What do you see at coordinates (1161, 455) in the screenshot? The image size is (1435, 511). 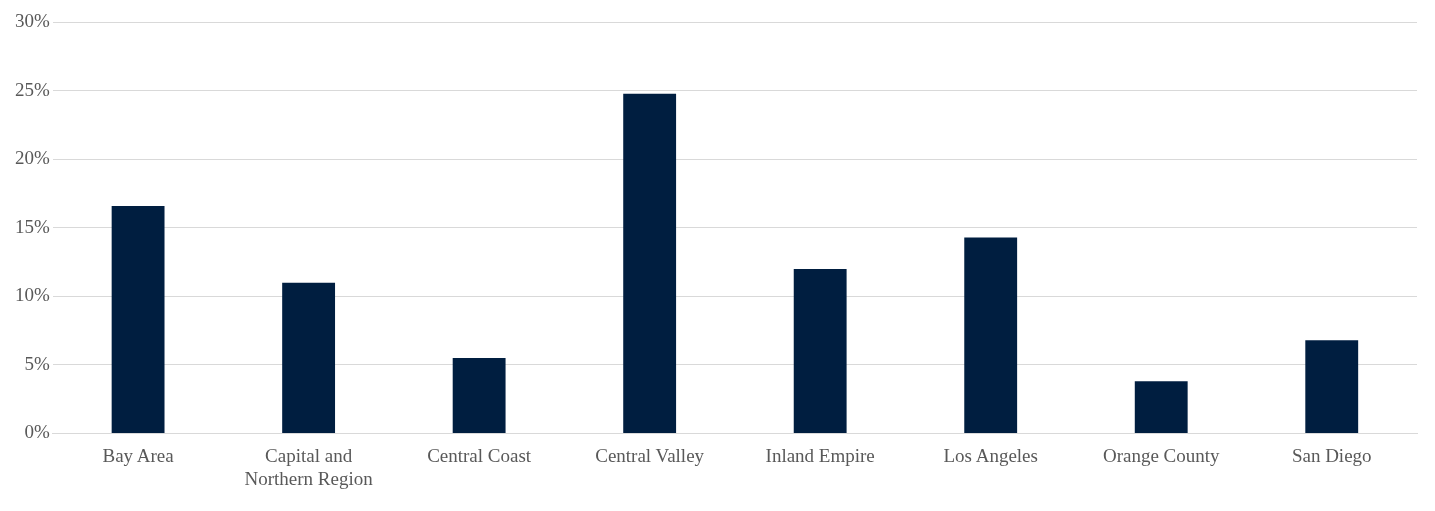 I see `x-tick-label: Orange County` at bounding box center [1161, 455].